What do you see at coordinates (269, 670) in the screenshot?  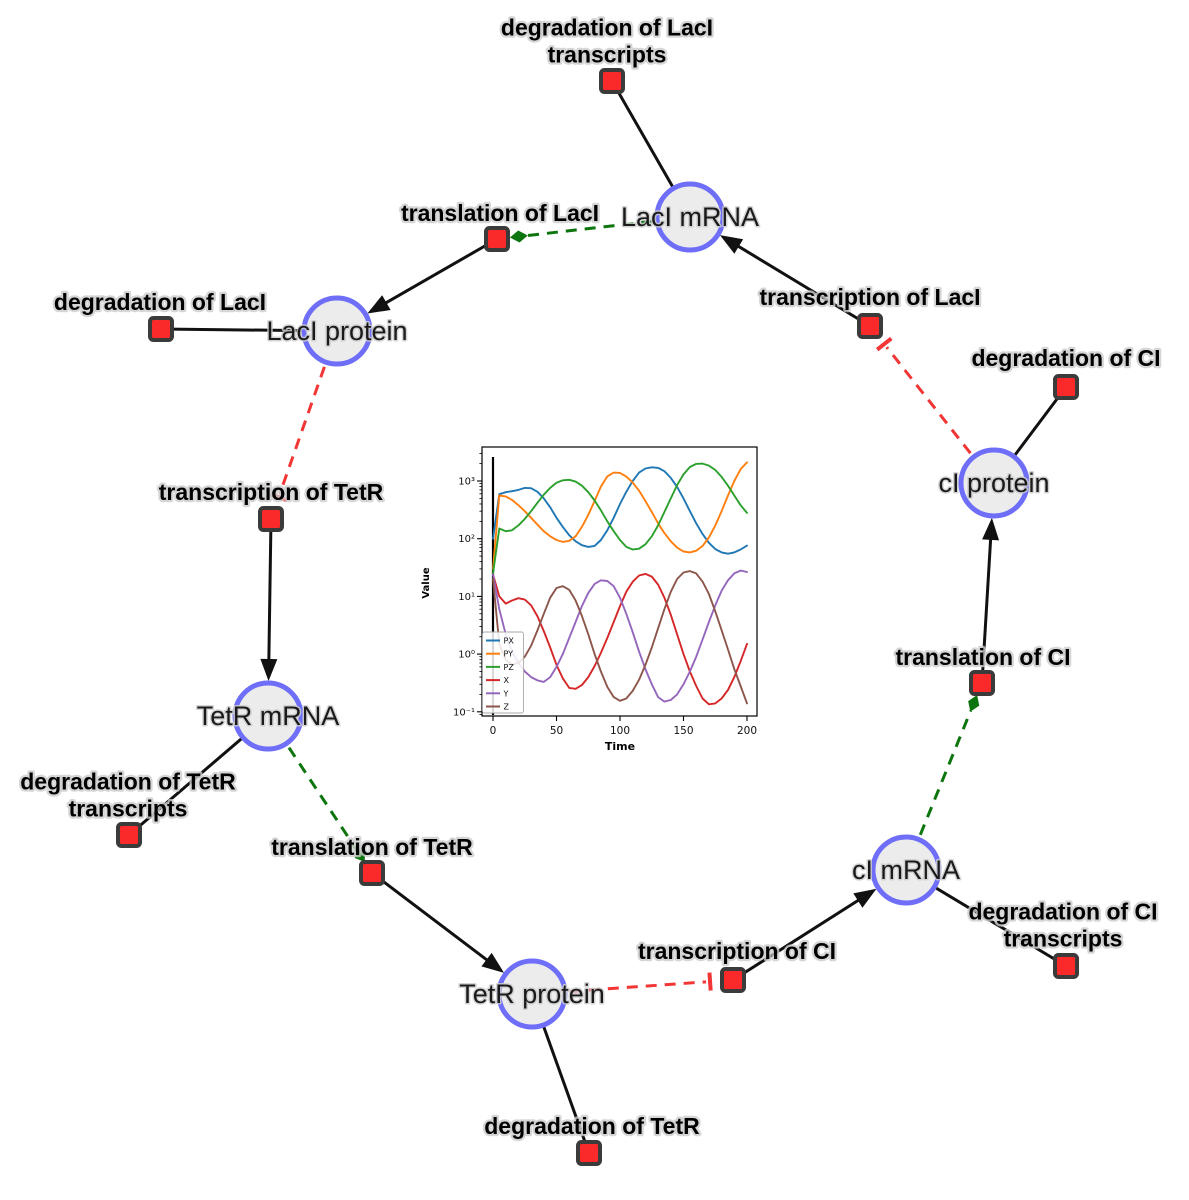 I see `edge-transcription-of-tetr-tetr-mrna-arrowhead-icon` at bounding box center [269, 670].